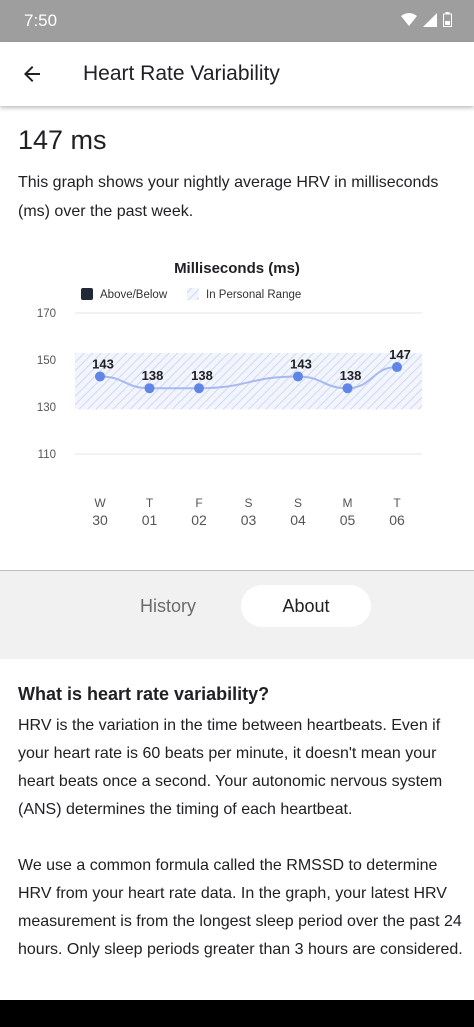 The image size is (474, 1027). Describe the element at coordinates (167, 606) in the screenshot. I see `tab-history: History` at that location.